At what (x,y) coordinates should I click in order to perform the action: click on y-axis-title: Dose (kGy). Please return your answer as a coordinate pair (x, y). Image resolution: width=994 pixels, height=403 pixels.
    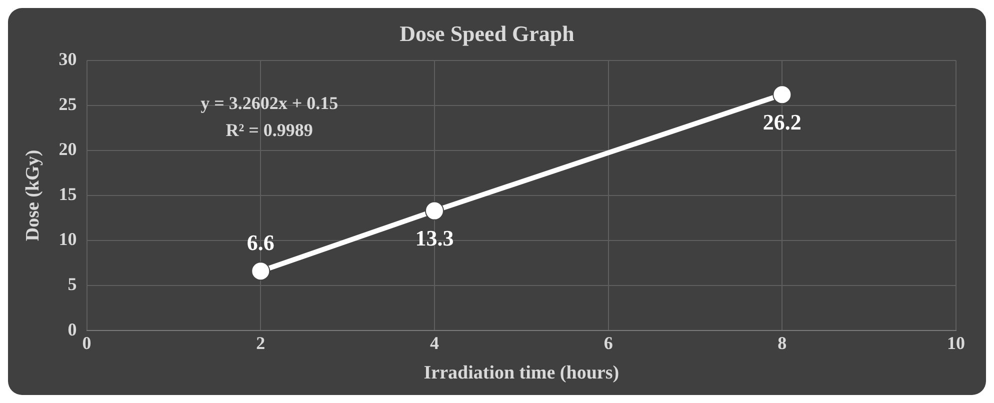
    Looking at the image, I should click on (33, 196).